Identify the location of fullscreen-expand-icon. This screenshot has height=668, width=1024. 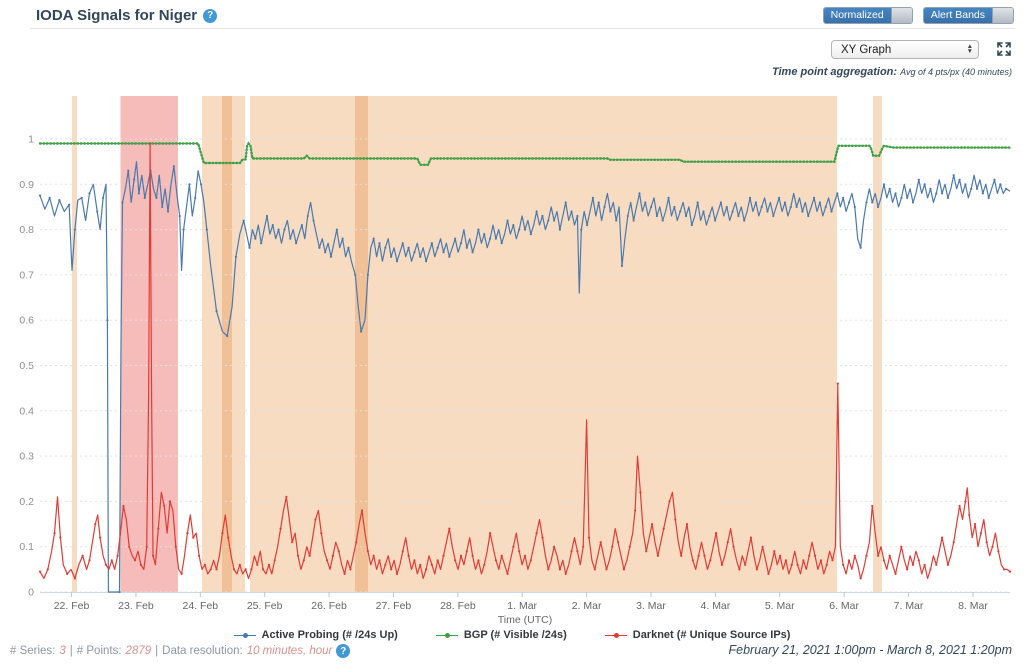
(1004, 49).